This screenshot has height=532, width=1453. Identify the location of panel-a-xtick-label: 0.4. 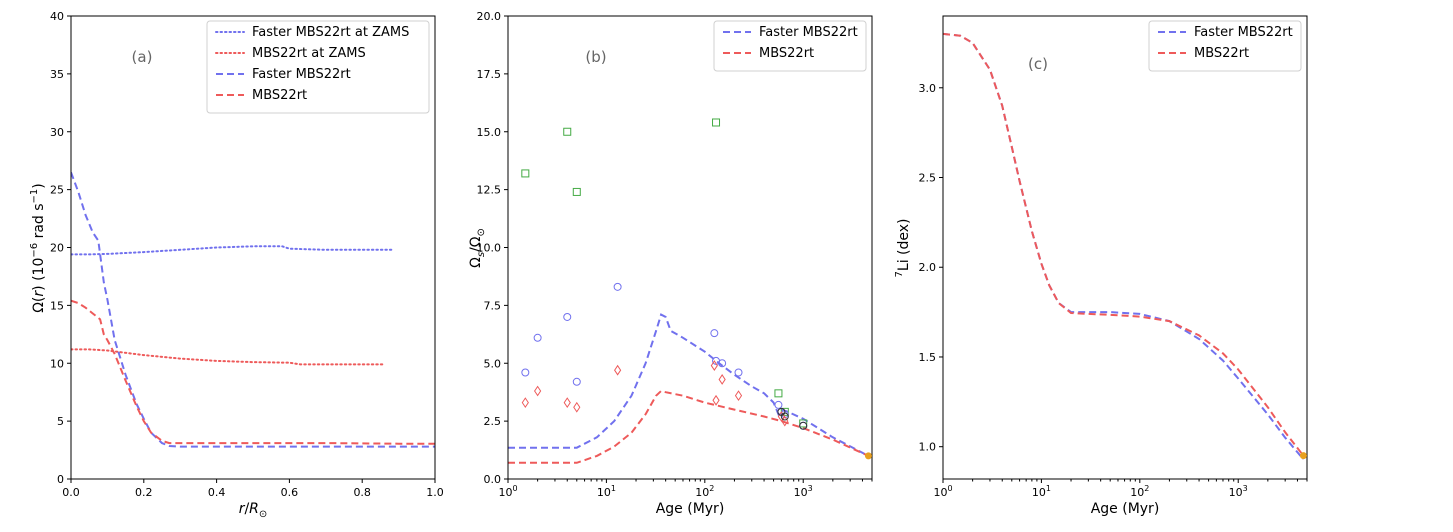
(217, 492).